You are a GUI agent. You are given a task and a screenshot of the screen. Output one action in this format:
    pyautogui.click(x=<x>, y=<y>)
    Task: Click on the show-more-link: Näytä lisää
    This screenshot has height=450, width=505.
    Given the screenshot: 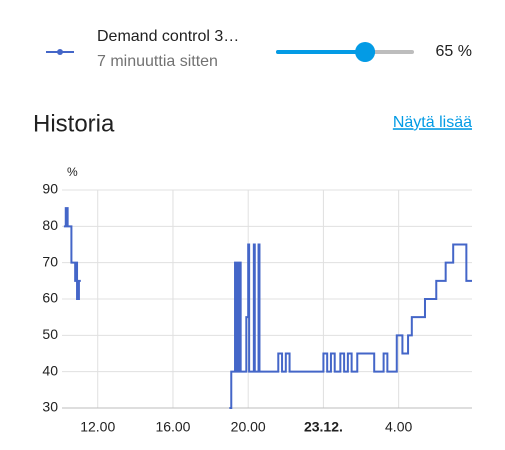 What is the action you would take?
    pyautogui.click(x=432, y=122)
    